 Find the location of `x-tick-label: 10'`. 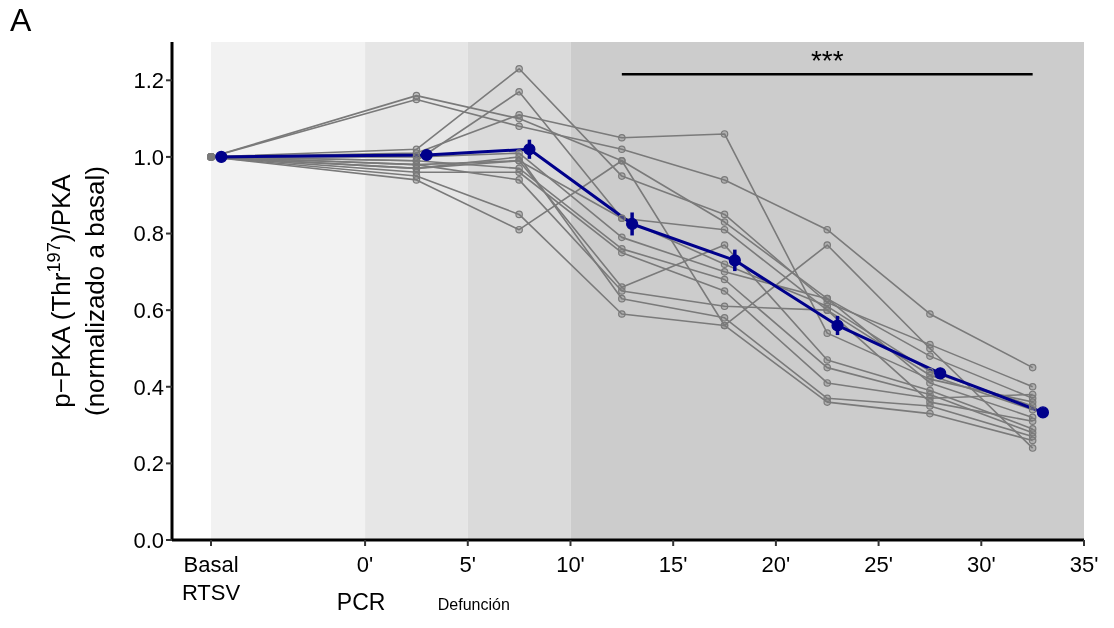

x-tick-label: 10' is located at coordinates (570, 564).